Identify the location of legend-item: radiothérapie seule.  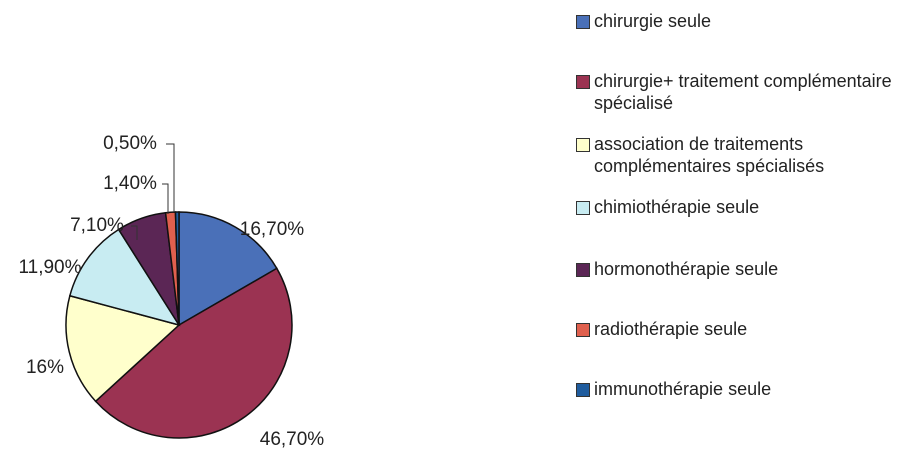
(736, 329).